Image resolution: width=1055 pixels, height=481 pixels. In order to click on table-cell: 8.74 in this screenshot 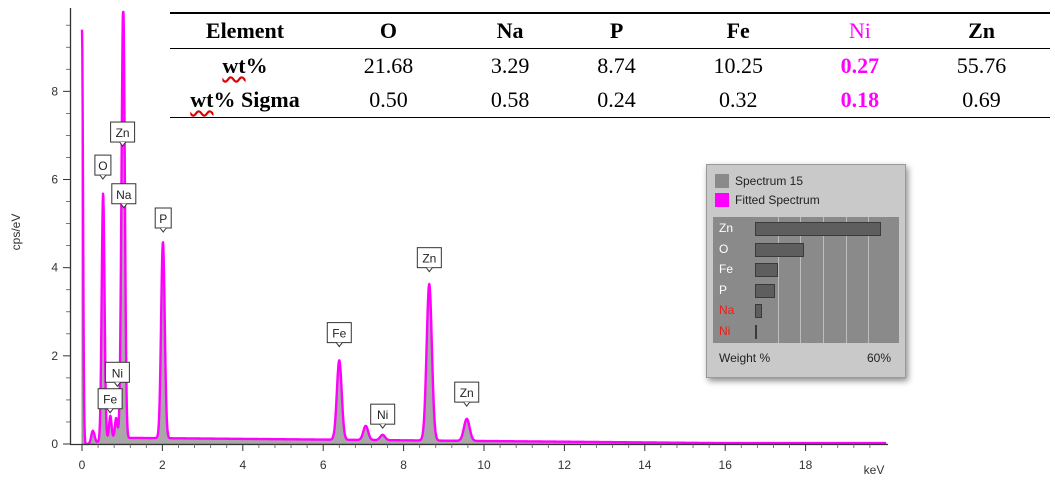, I will do `click(616, 65)`.